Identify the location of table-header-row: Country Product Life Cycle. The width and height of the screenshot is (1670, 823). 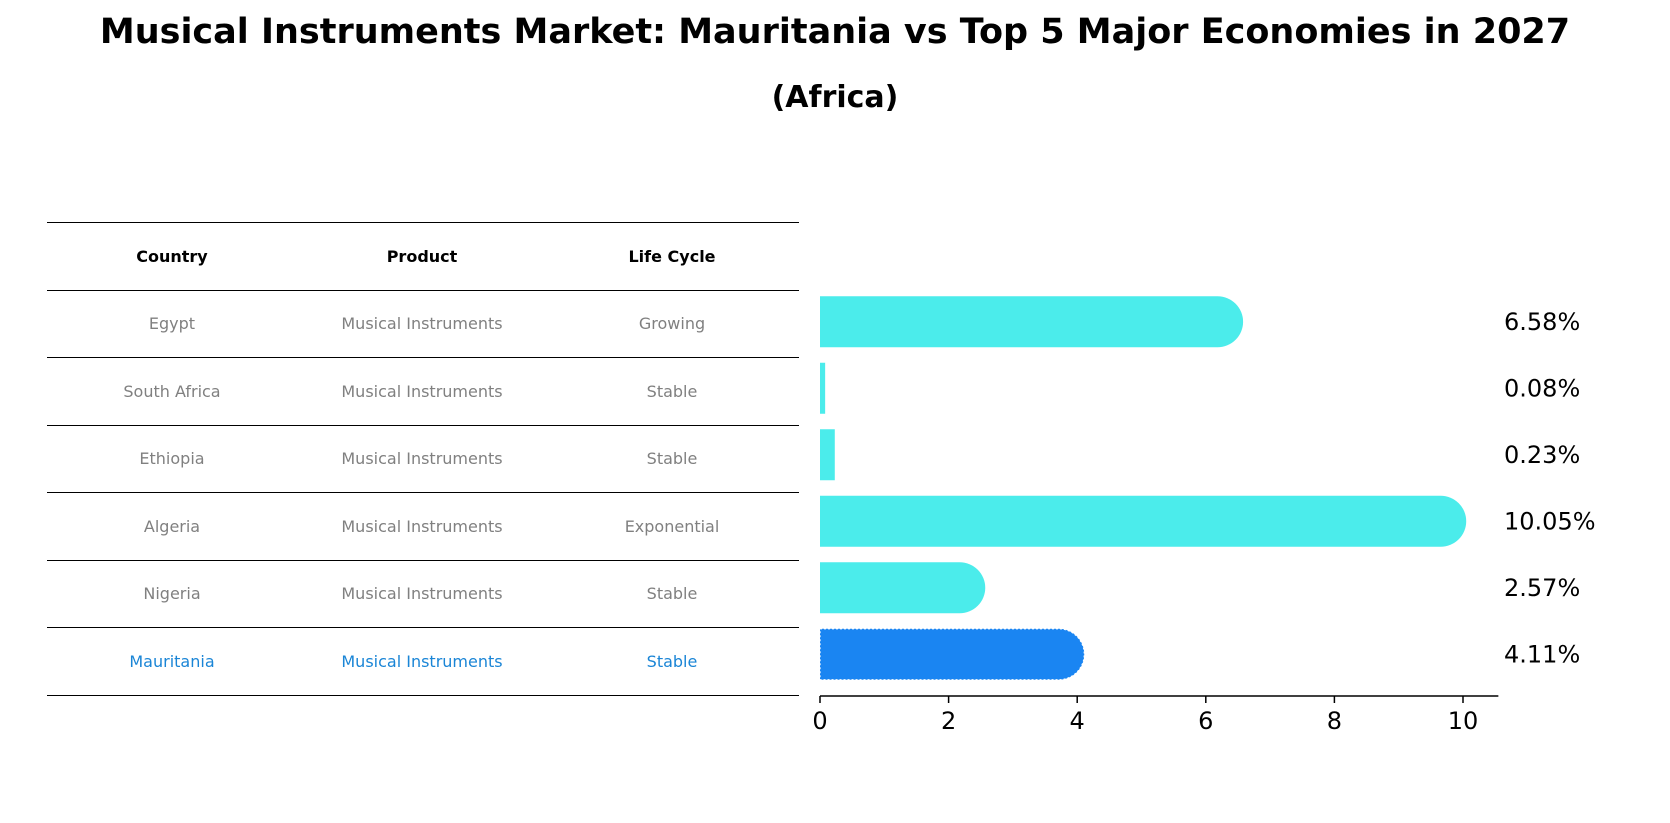
(423, 256).